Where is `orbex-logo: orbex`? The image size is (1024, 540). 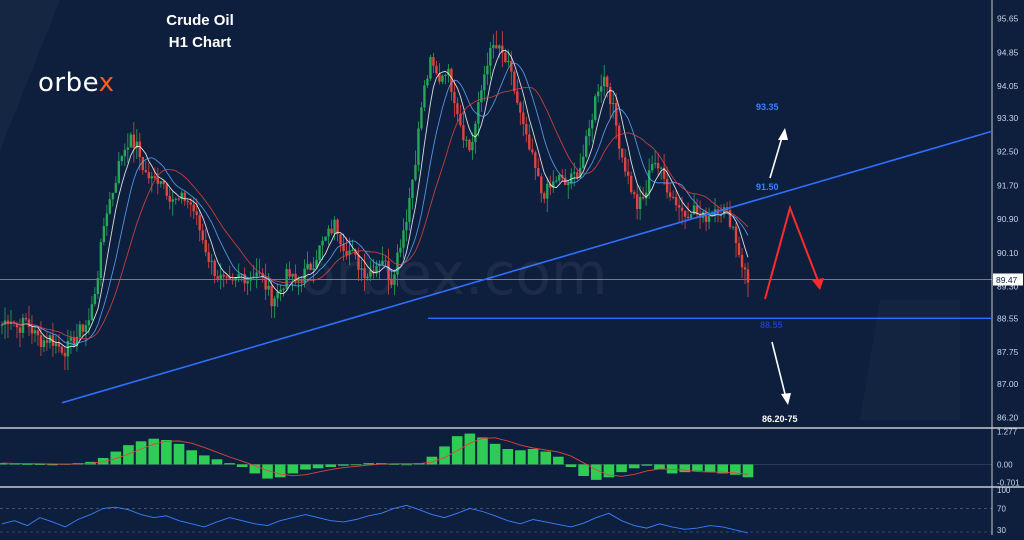 orbex-logo: orbex is located at coordinates (76, 83).